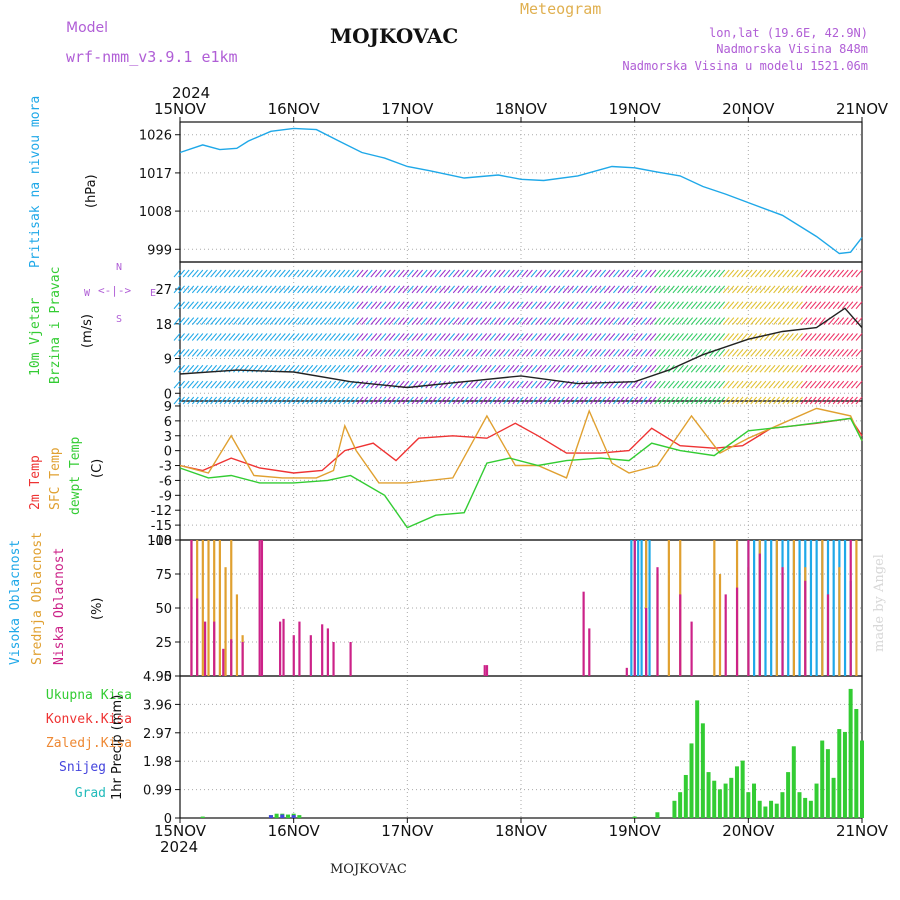  What do you see at coordinates (788, 33) in the screenshot?
I see `lonlat-label: lon,lat (19.6E, 42.9N)` at bounding box center [788, 33].